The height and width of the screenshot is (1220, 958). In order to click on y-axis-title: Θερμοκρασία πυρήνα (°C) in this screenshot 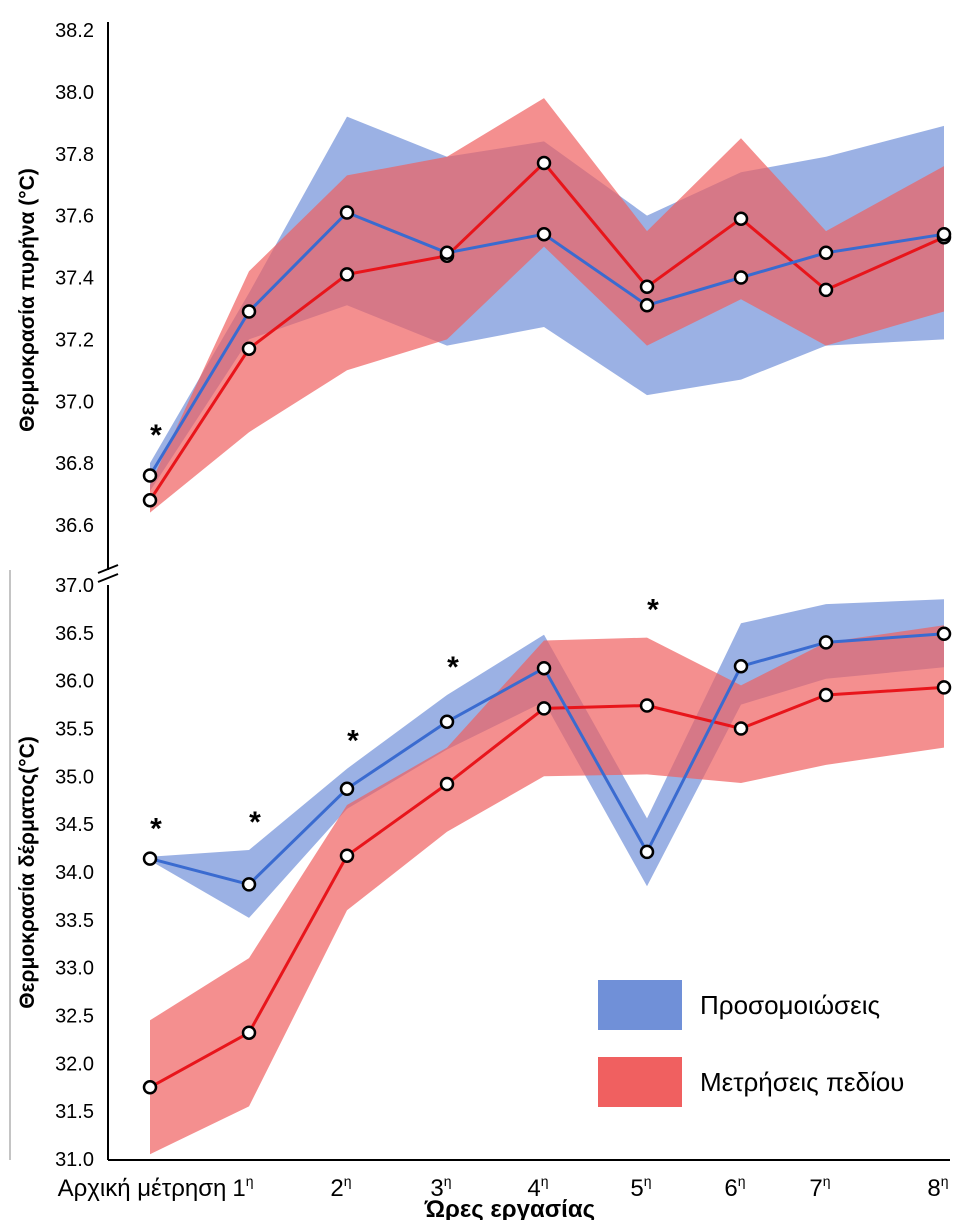, I will do `click(27, 300)`.